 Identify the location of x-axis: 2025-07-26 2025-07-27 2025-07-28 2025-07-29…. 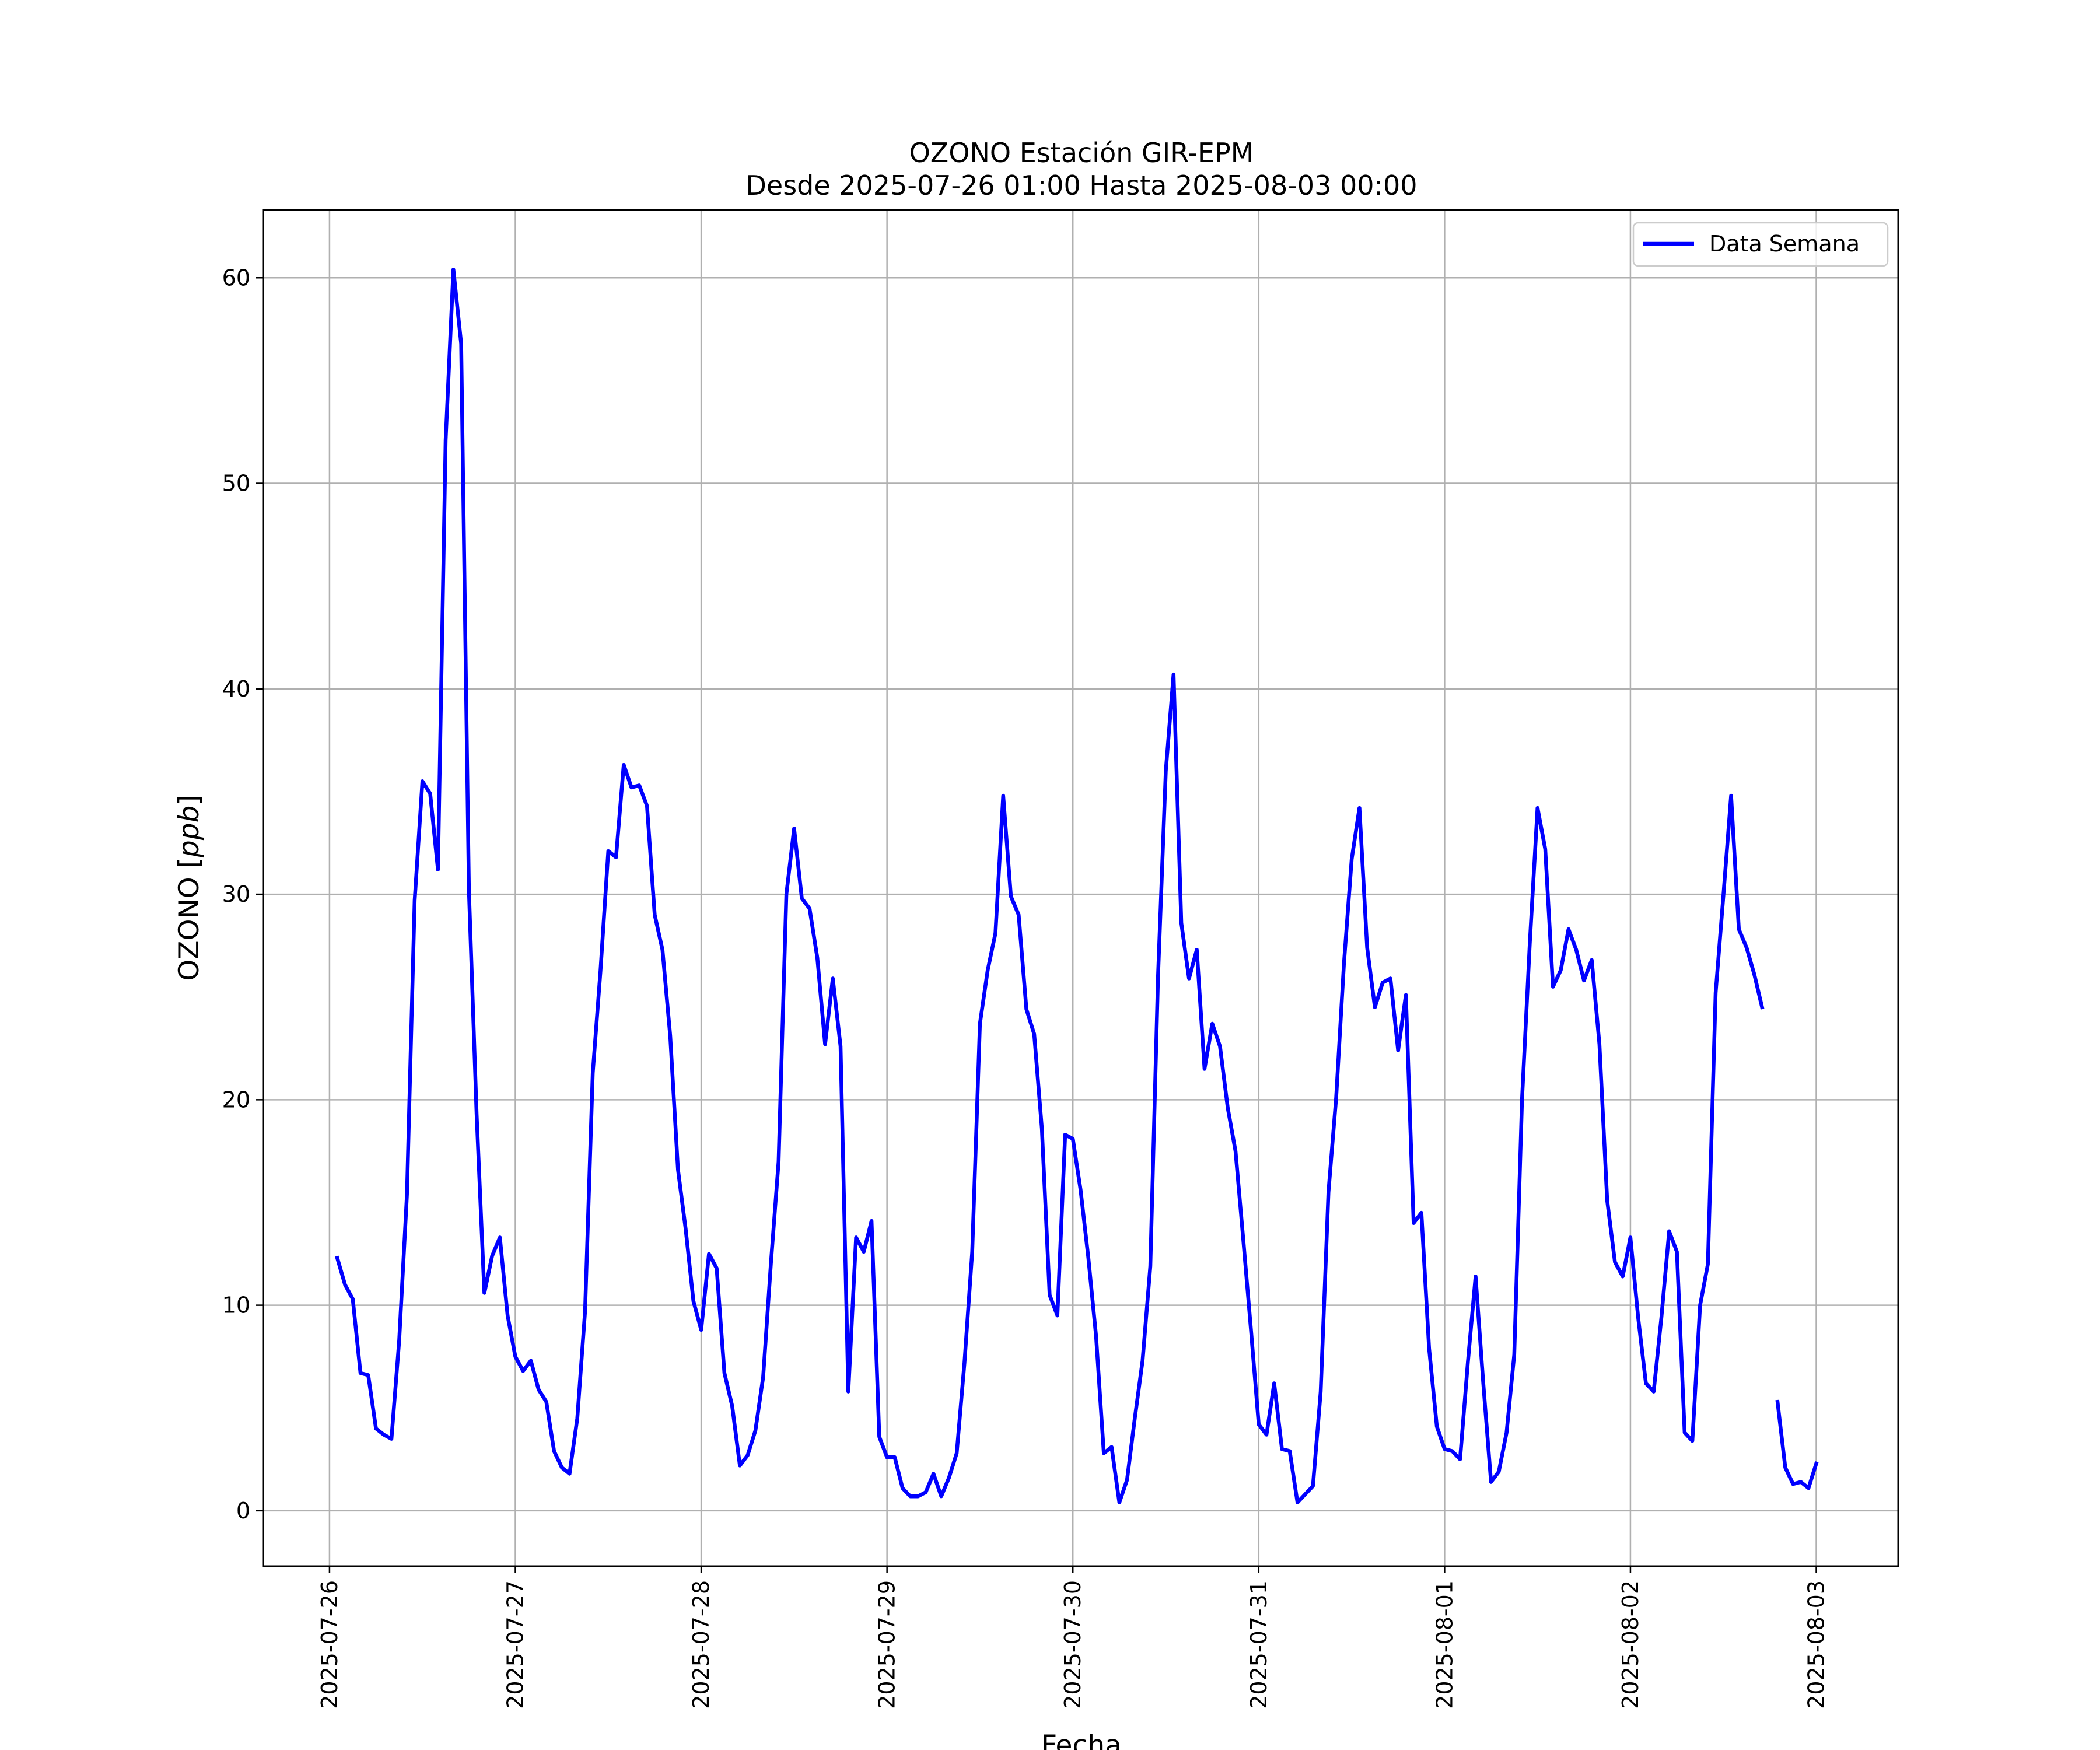
(1073, 1637).